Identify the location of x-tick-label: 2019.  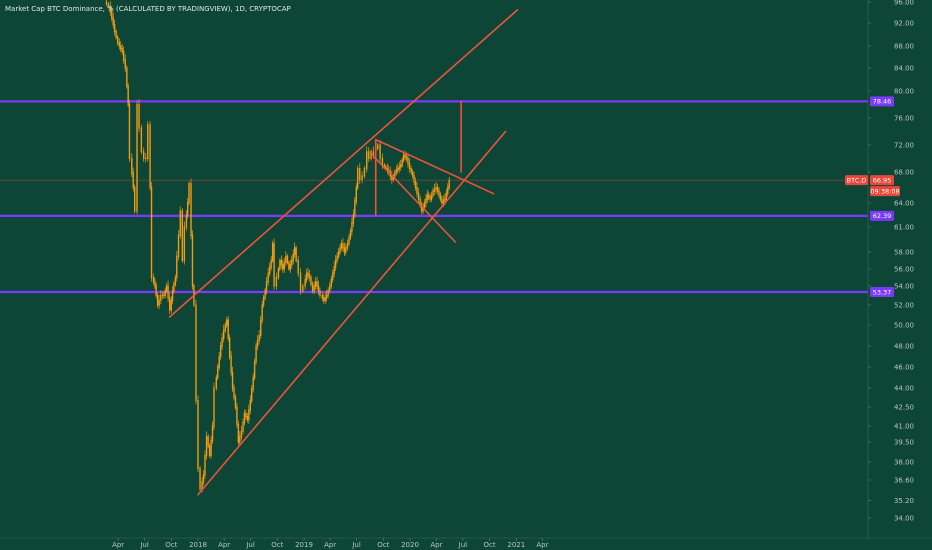
(304, 545).